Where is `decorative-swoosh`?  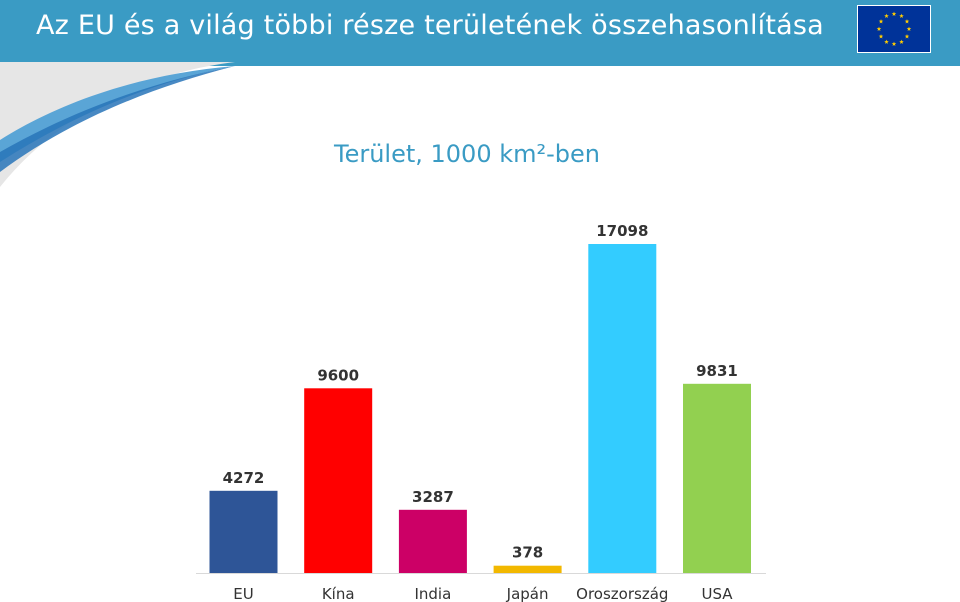 decorative-swoosh is located at coordinates (117, 124).